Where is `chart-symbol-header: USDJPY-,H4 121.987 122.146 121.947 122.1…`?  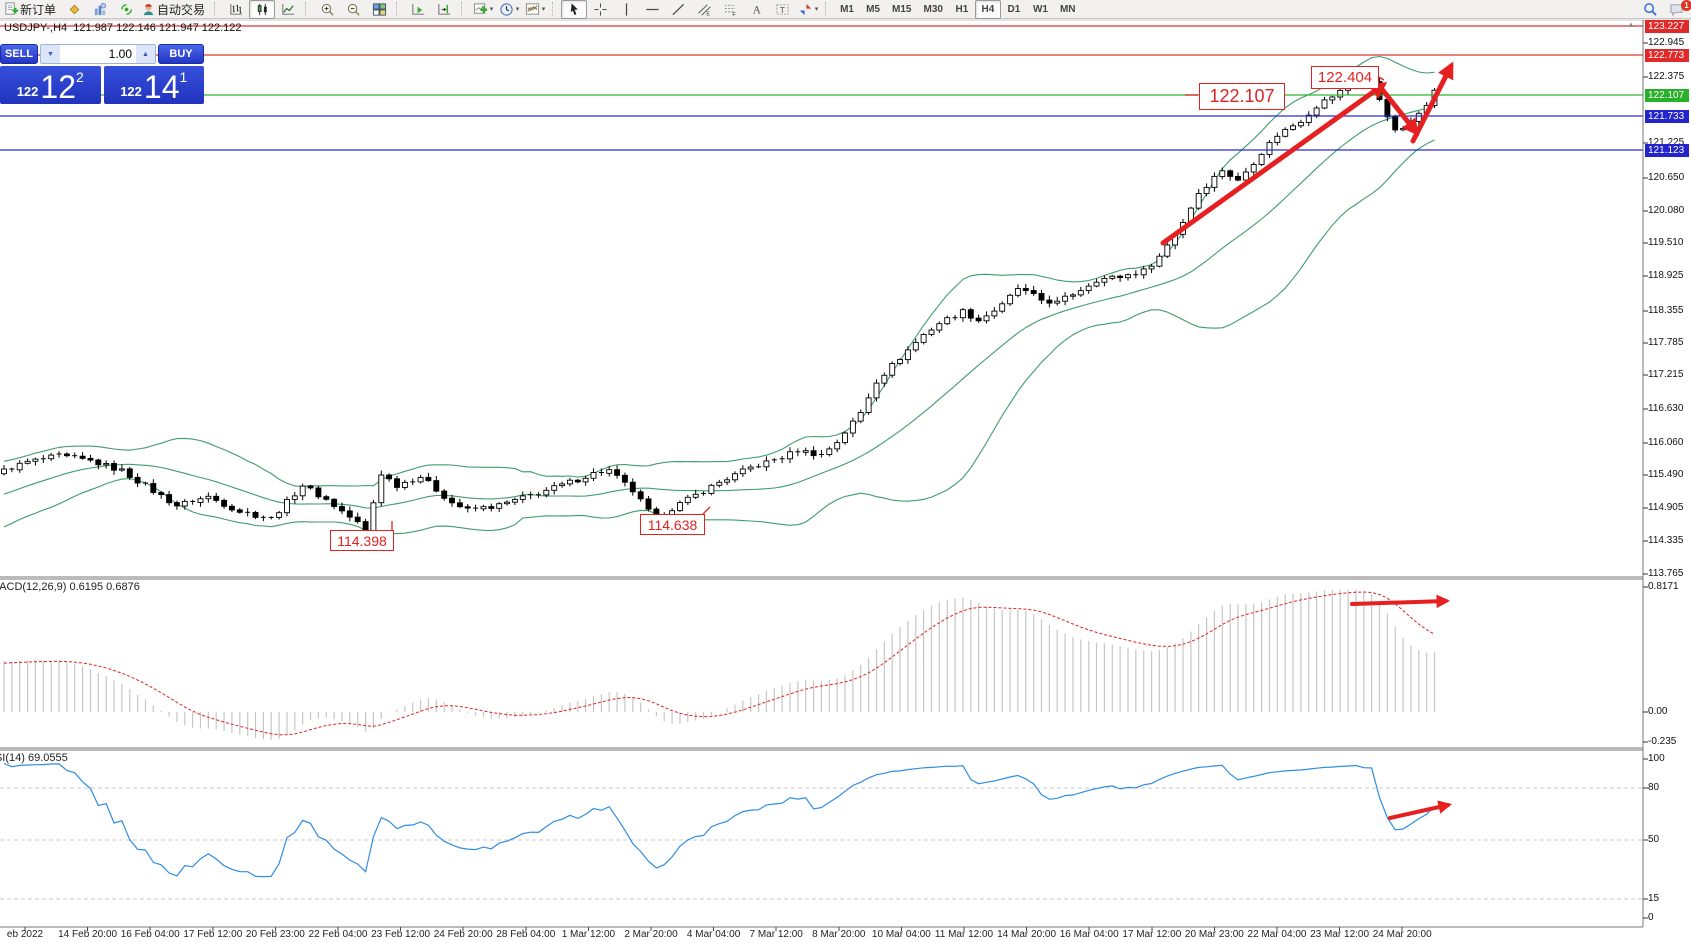
chart-symbol-header: USDJPY-,H4 121.987 122.146 121.947 122.1… is located at coordinates (123, 28).